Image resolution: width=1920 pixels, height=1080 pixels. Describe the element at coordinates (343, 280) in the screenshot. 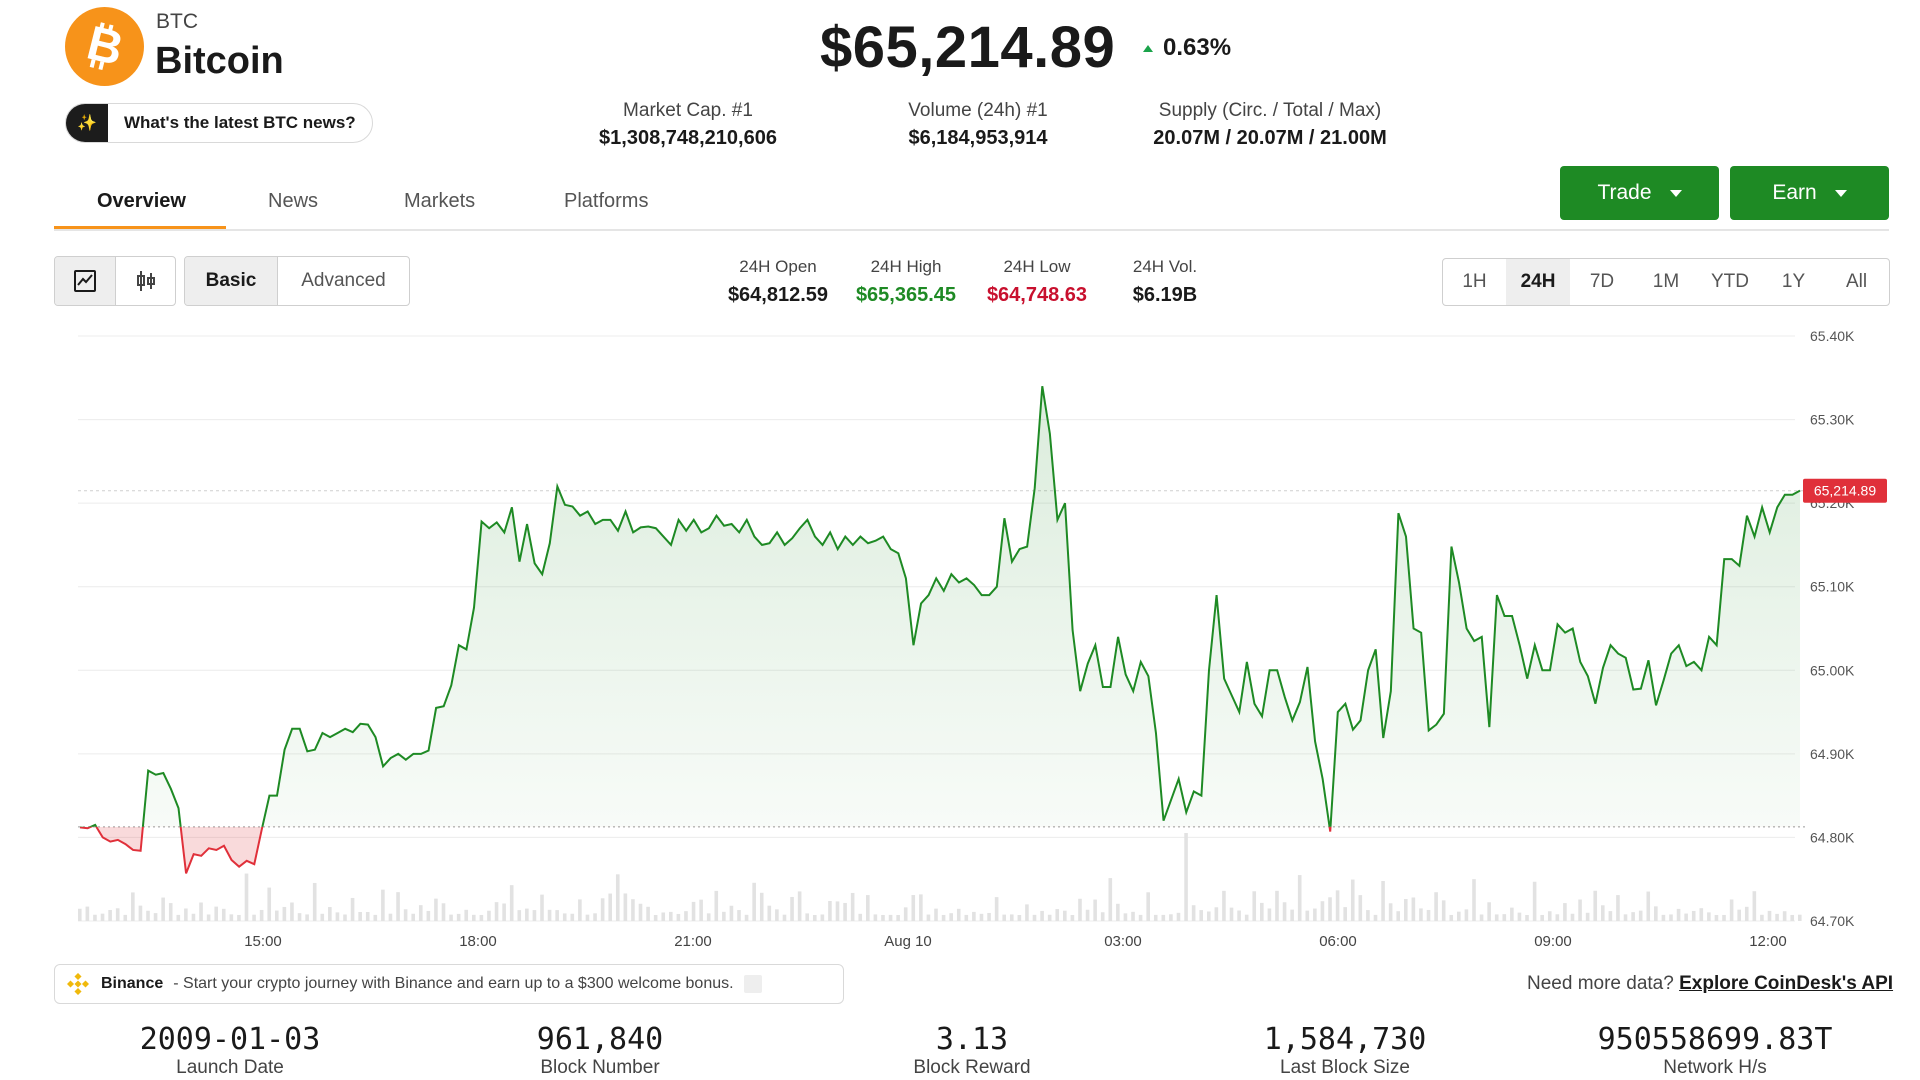

I see `mode-advanced: Advanced` at that location.